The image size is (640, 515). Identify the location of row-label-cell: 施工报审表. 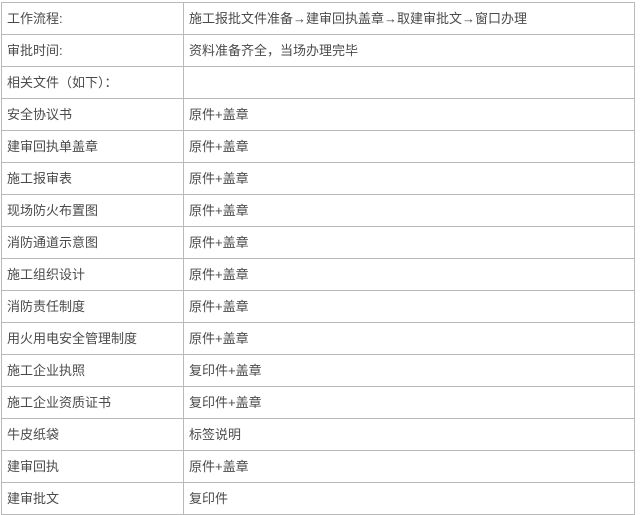
(92, 178).